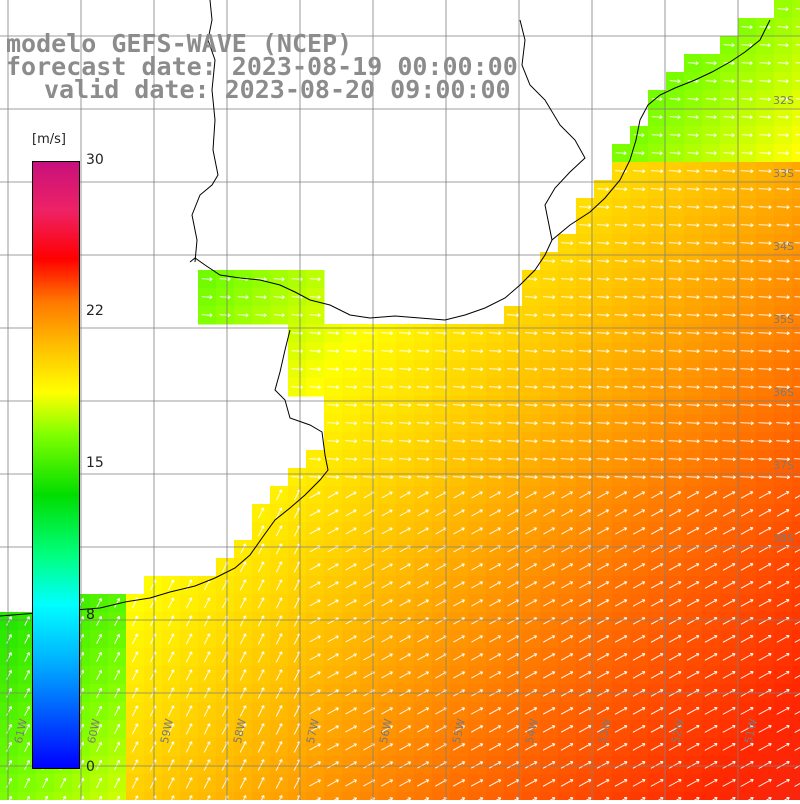 The width and height of the screenshot is (800, 804). What do you see at coordinates (95, 463) in the screenshot?
I see `colorbar-tick-15: 15` at bounding box center [95, 463].